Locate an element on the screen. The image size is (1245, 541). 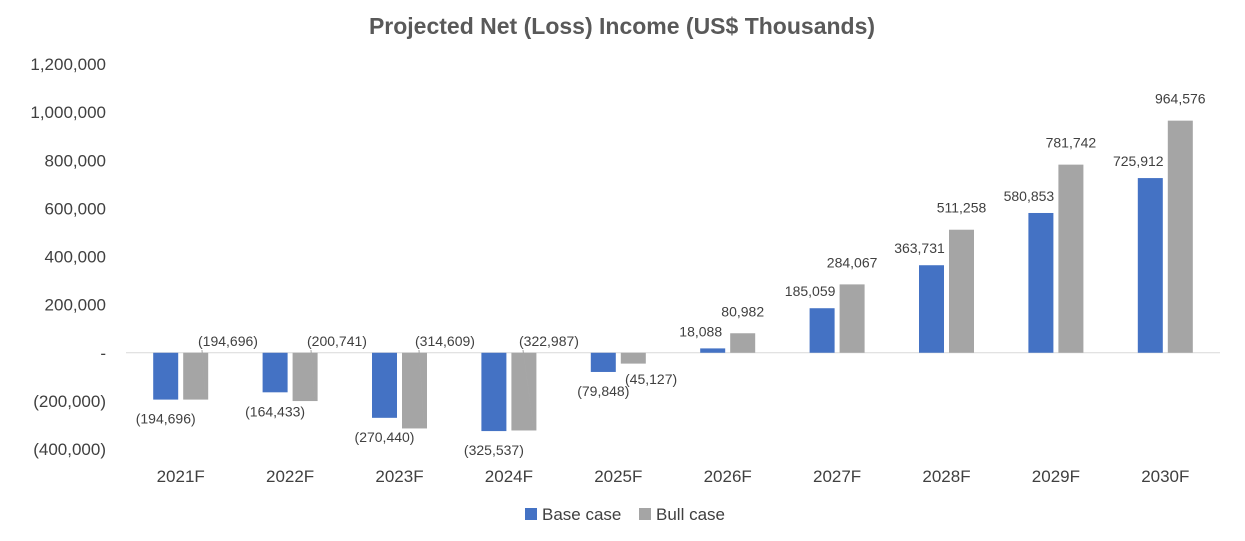
data-label: 964,576 is located at coordinates (1180, 99).